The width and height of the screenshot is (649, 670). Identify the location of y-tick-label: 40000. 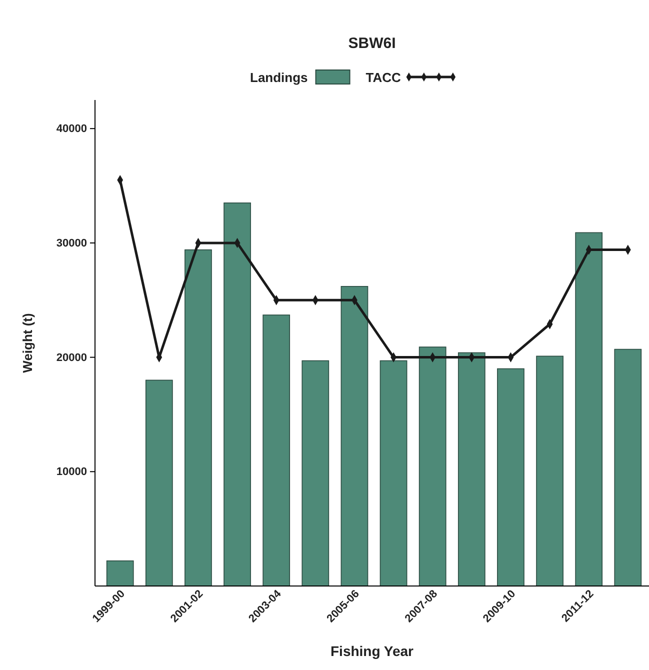
(71, 129).